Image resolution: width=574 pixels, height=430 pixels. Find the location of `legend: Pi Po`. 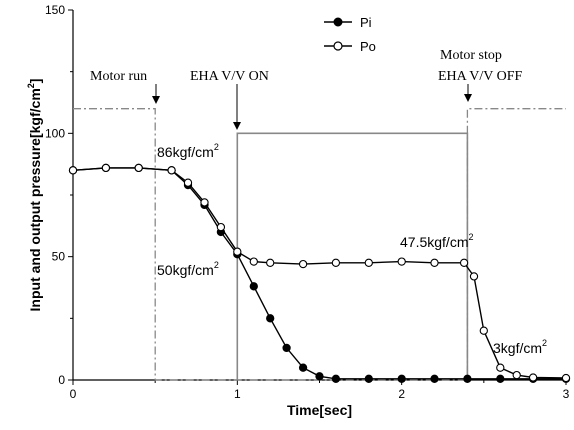

legend: Pi Po is located at coordinates (350, 34).